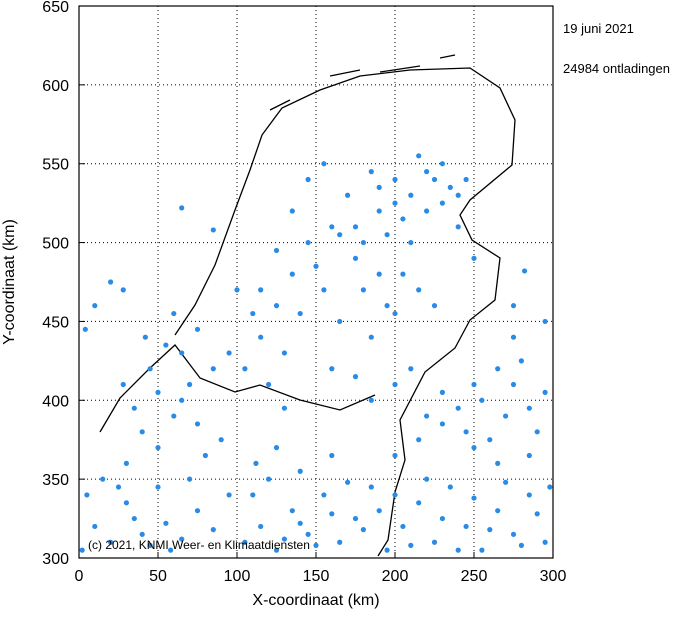 The image size is (680, 618). What do you see at coordinates (55, 401) in the screenshot?
I see `y-tick-label: 400` at bounding box center [55, 401].